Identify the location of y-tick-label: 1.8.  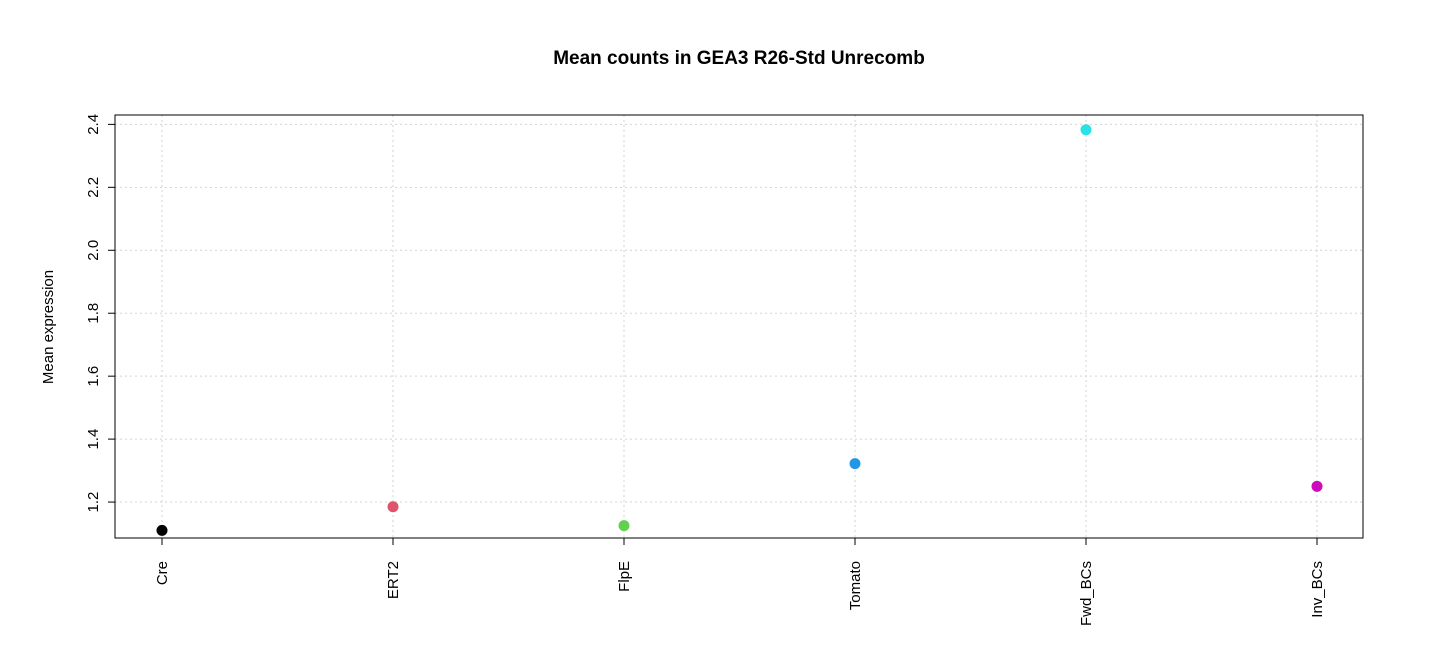
(93, 313).